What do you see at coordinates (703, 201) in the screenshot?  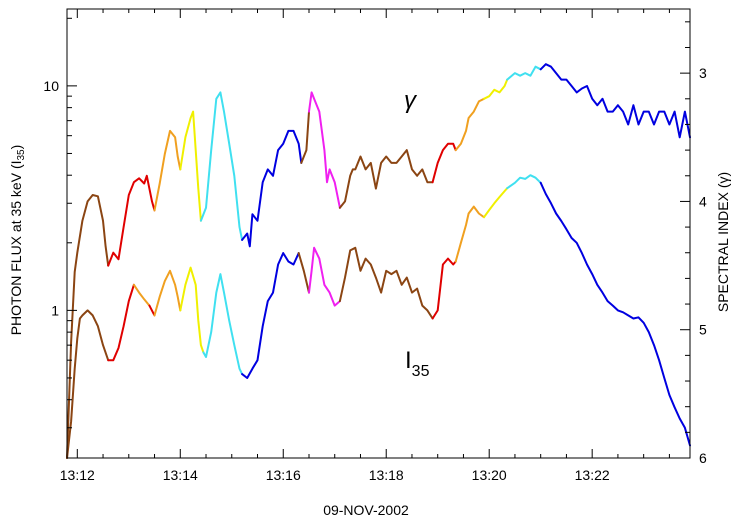 I see `y-right-tick-label: 4` at bounding box center [703, 201].